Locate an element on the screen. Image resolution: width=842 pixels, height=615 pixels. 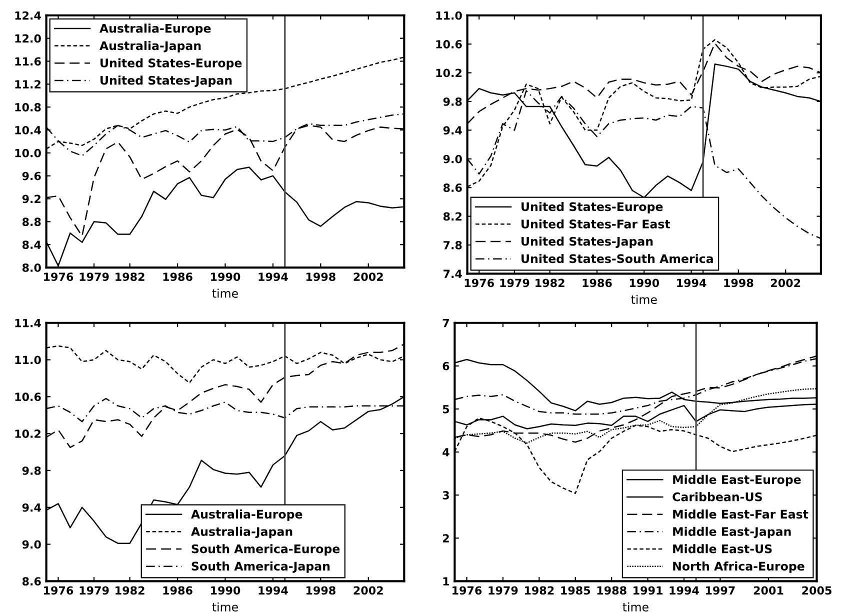
legend-label: Caribbean-US is located at coordinates (717, 497).